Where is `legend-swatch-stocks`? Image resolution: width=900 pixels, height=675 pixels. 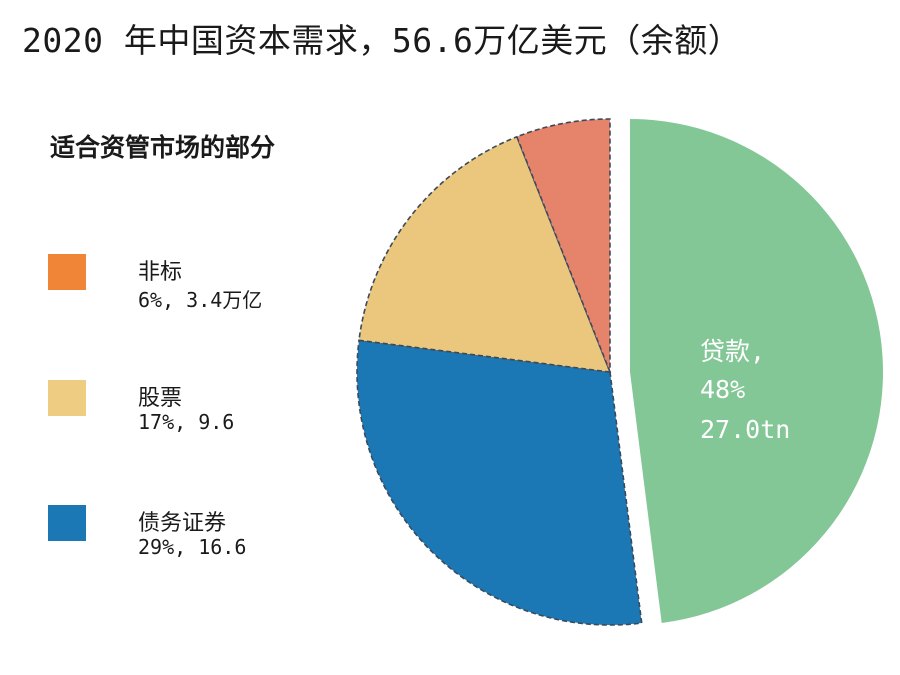 legend-swatch-stocks is located at coordinates (67, 398).